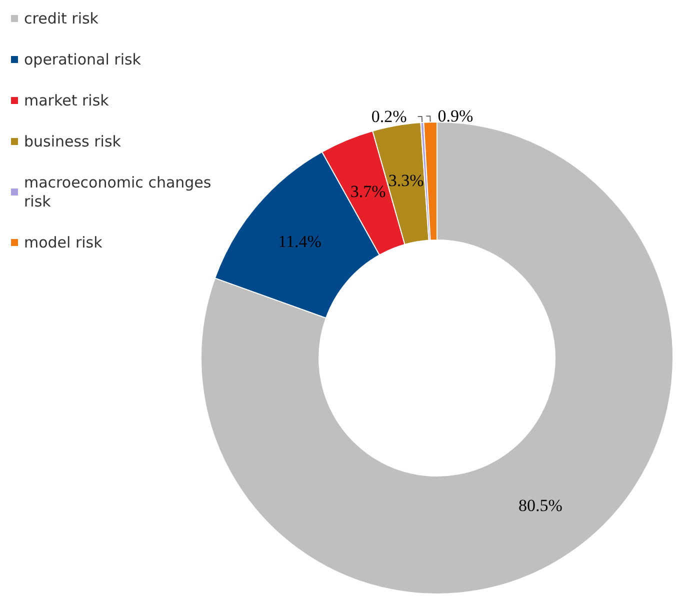 The image size is (676, 596). I want to click on legend-label: business risk, so click(73, 141).